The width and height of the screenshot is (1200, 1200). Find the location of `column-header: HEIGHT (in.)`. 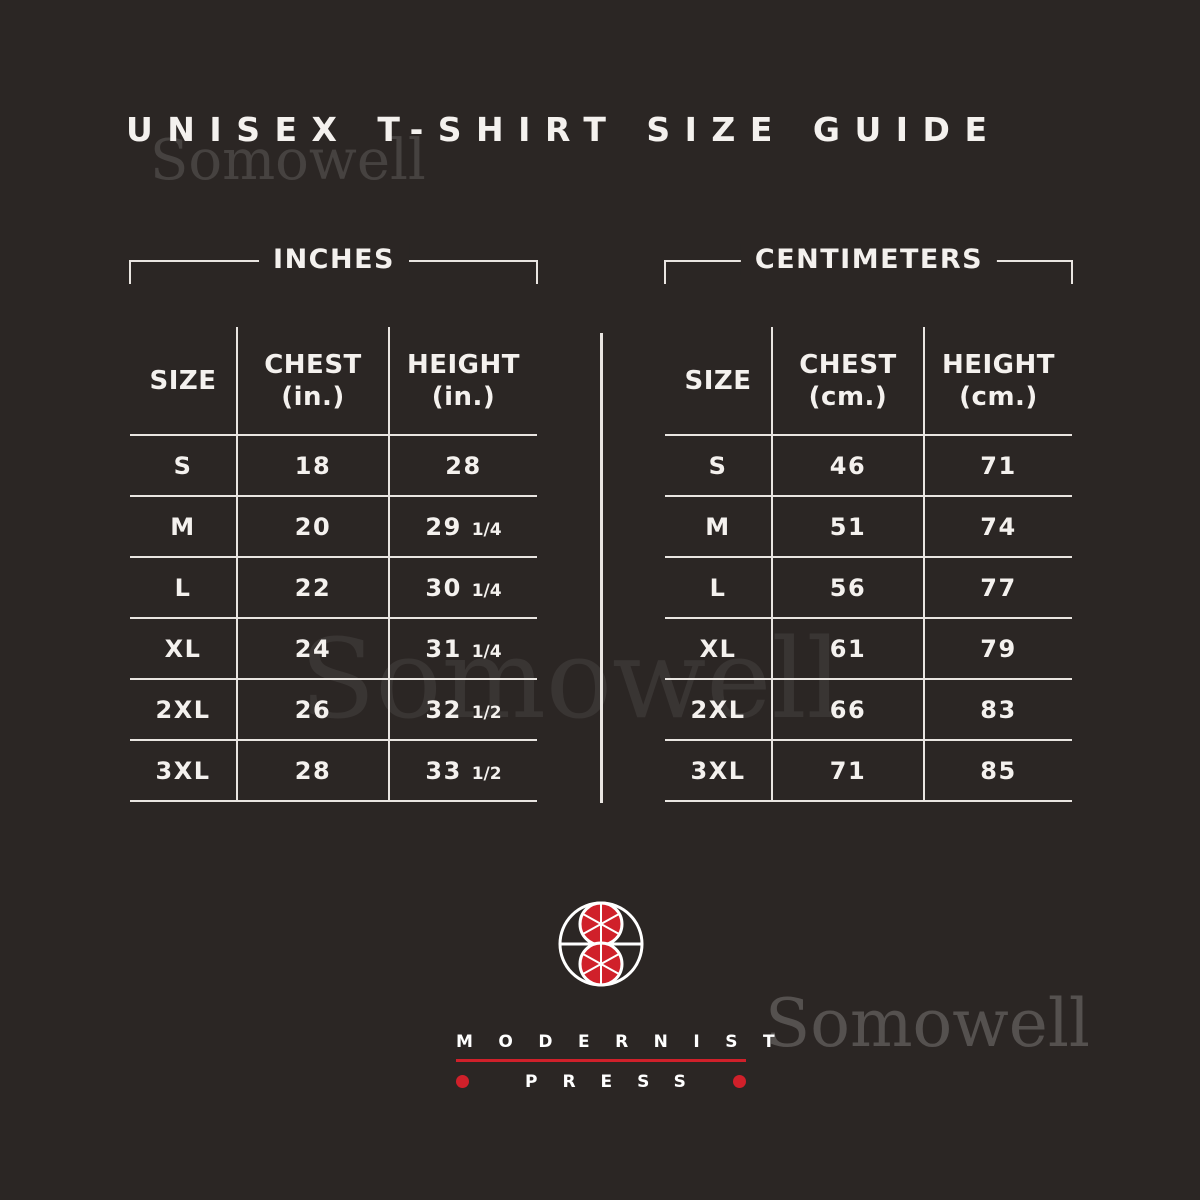

column-header: HEIGHT (in.) is located at coordinates (462, 381).